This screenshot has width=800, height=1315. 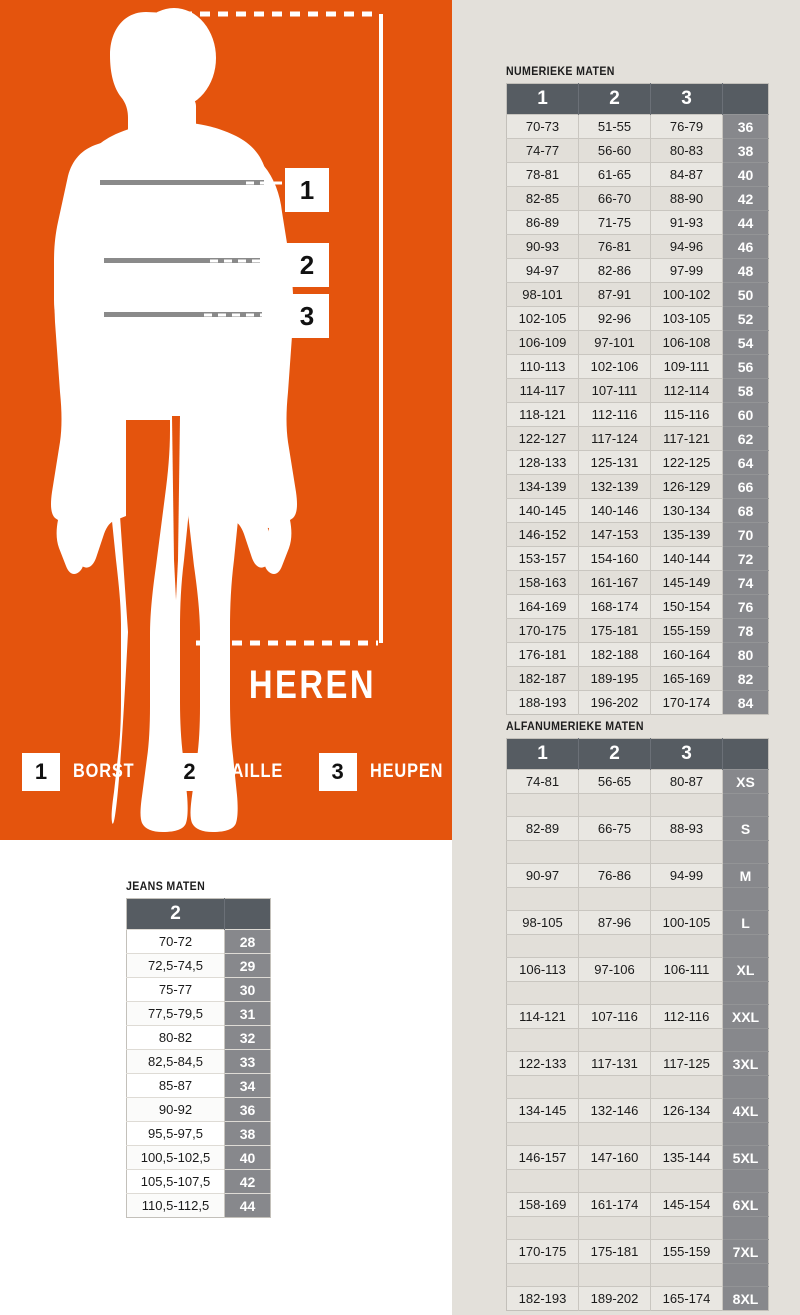 I want to click on measure-cell: 135-144, so click(x=686, y=1157).